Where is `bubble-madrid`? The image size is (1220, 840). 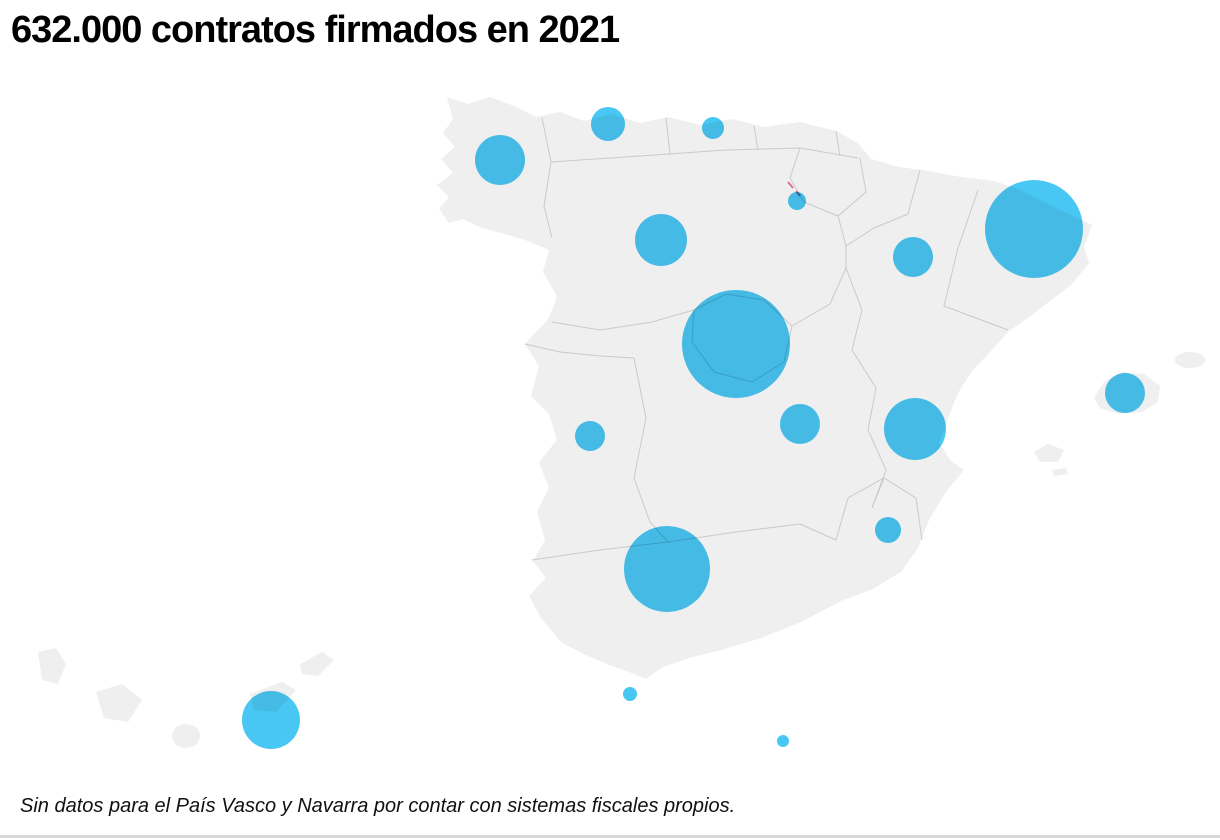
bubble-madrid is located at coordinates (736, 344).